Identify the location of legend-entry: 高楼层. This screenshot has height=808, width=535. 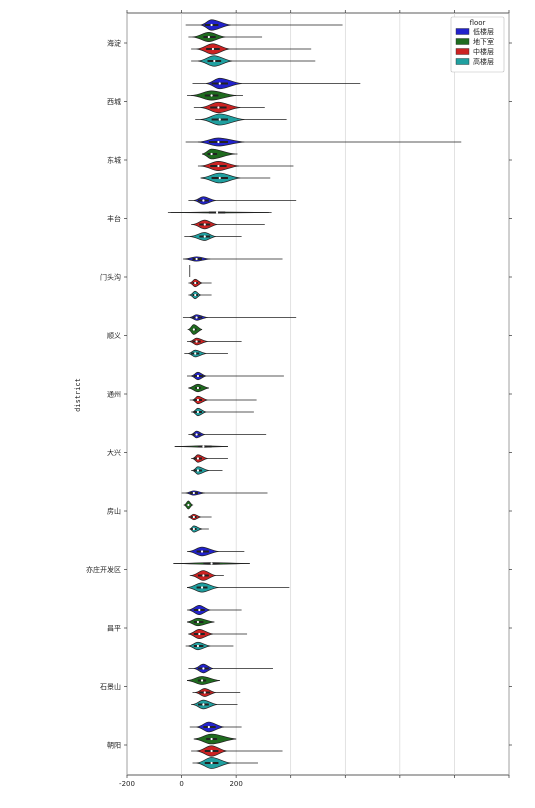
(483, 61).